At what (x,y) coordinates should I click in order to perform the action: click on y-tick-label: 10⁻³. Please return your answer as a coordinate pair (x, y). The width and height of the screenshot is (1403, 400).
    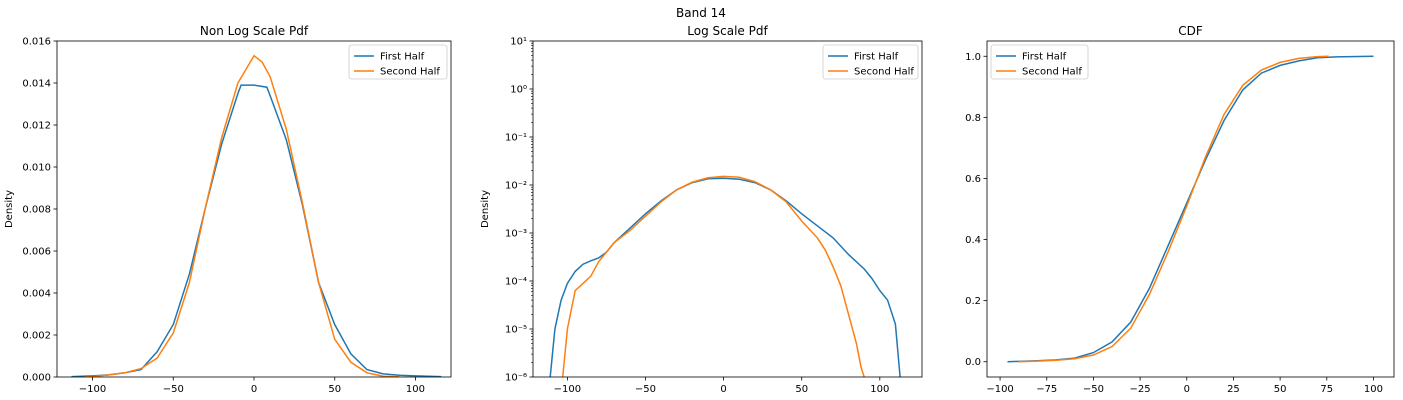
    Looking at the image, I should click on (516, 234).